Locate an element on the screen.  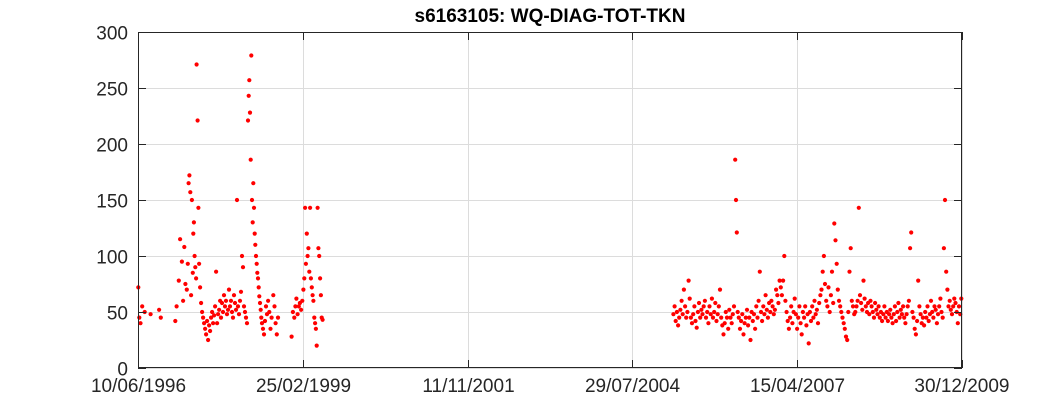
y-tick-label: 200 is located at coordinates (112, 146).